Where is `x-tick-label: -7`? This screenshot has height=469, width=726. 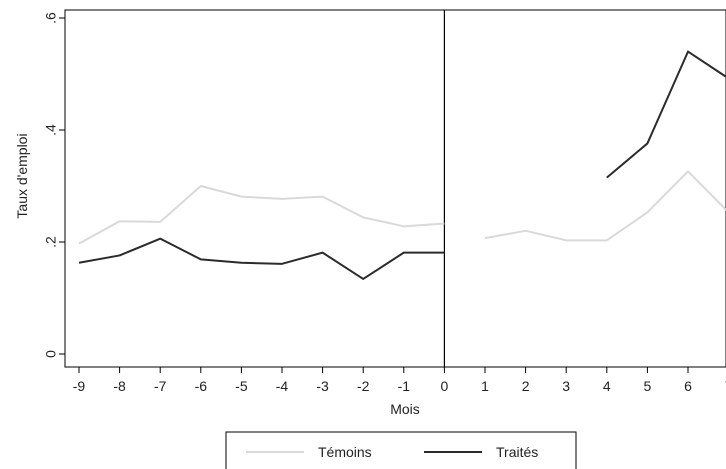
x-tick-label: -7 is located at coordinates (160, 386).